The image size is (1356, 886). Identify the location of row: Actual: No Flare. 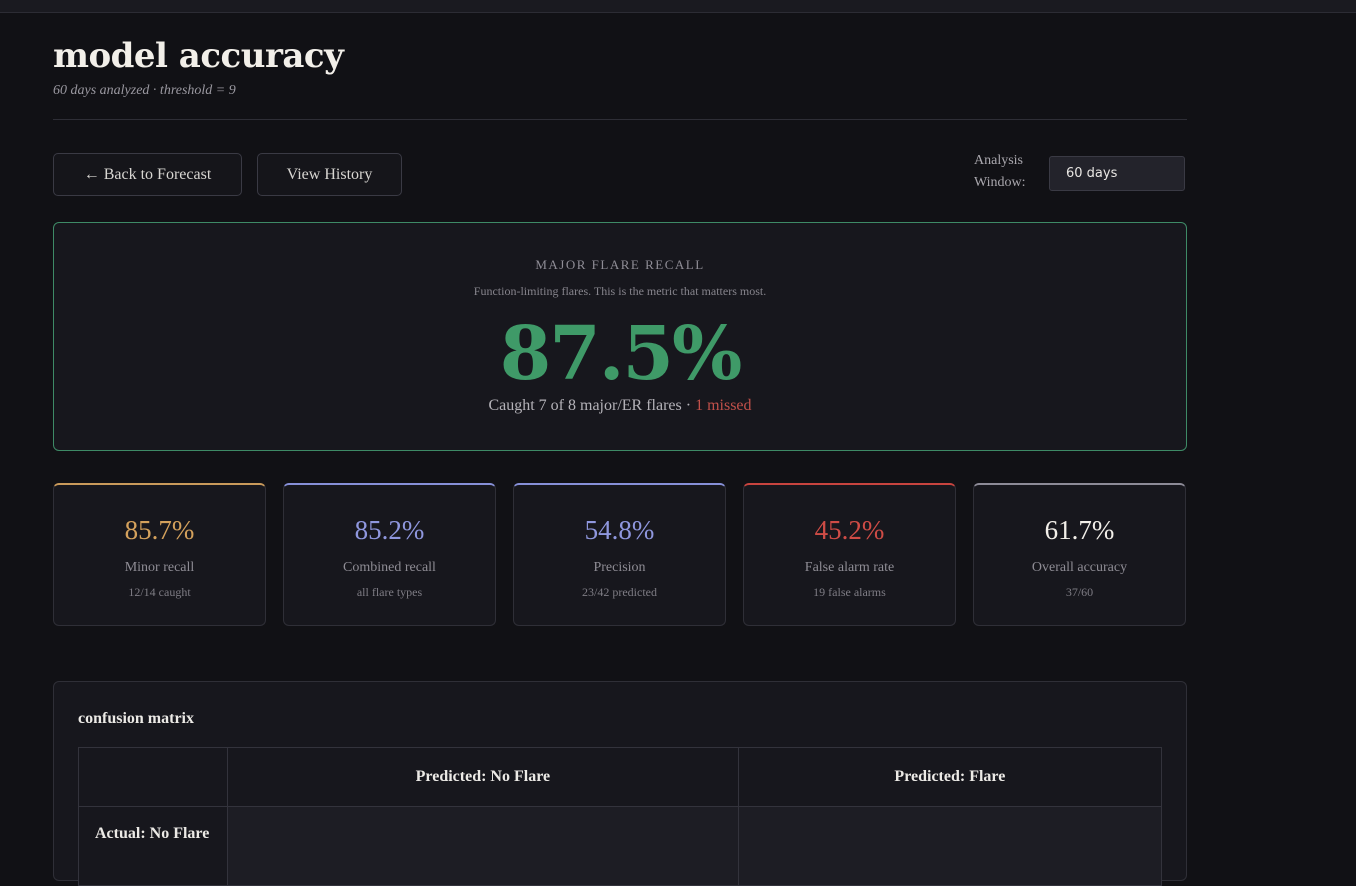
(620, 846).